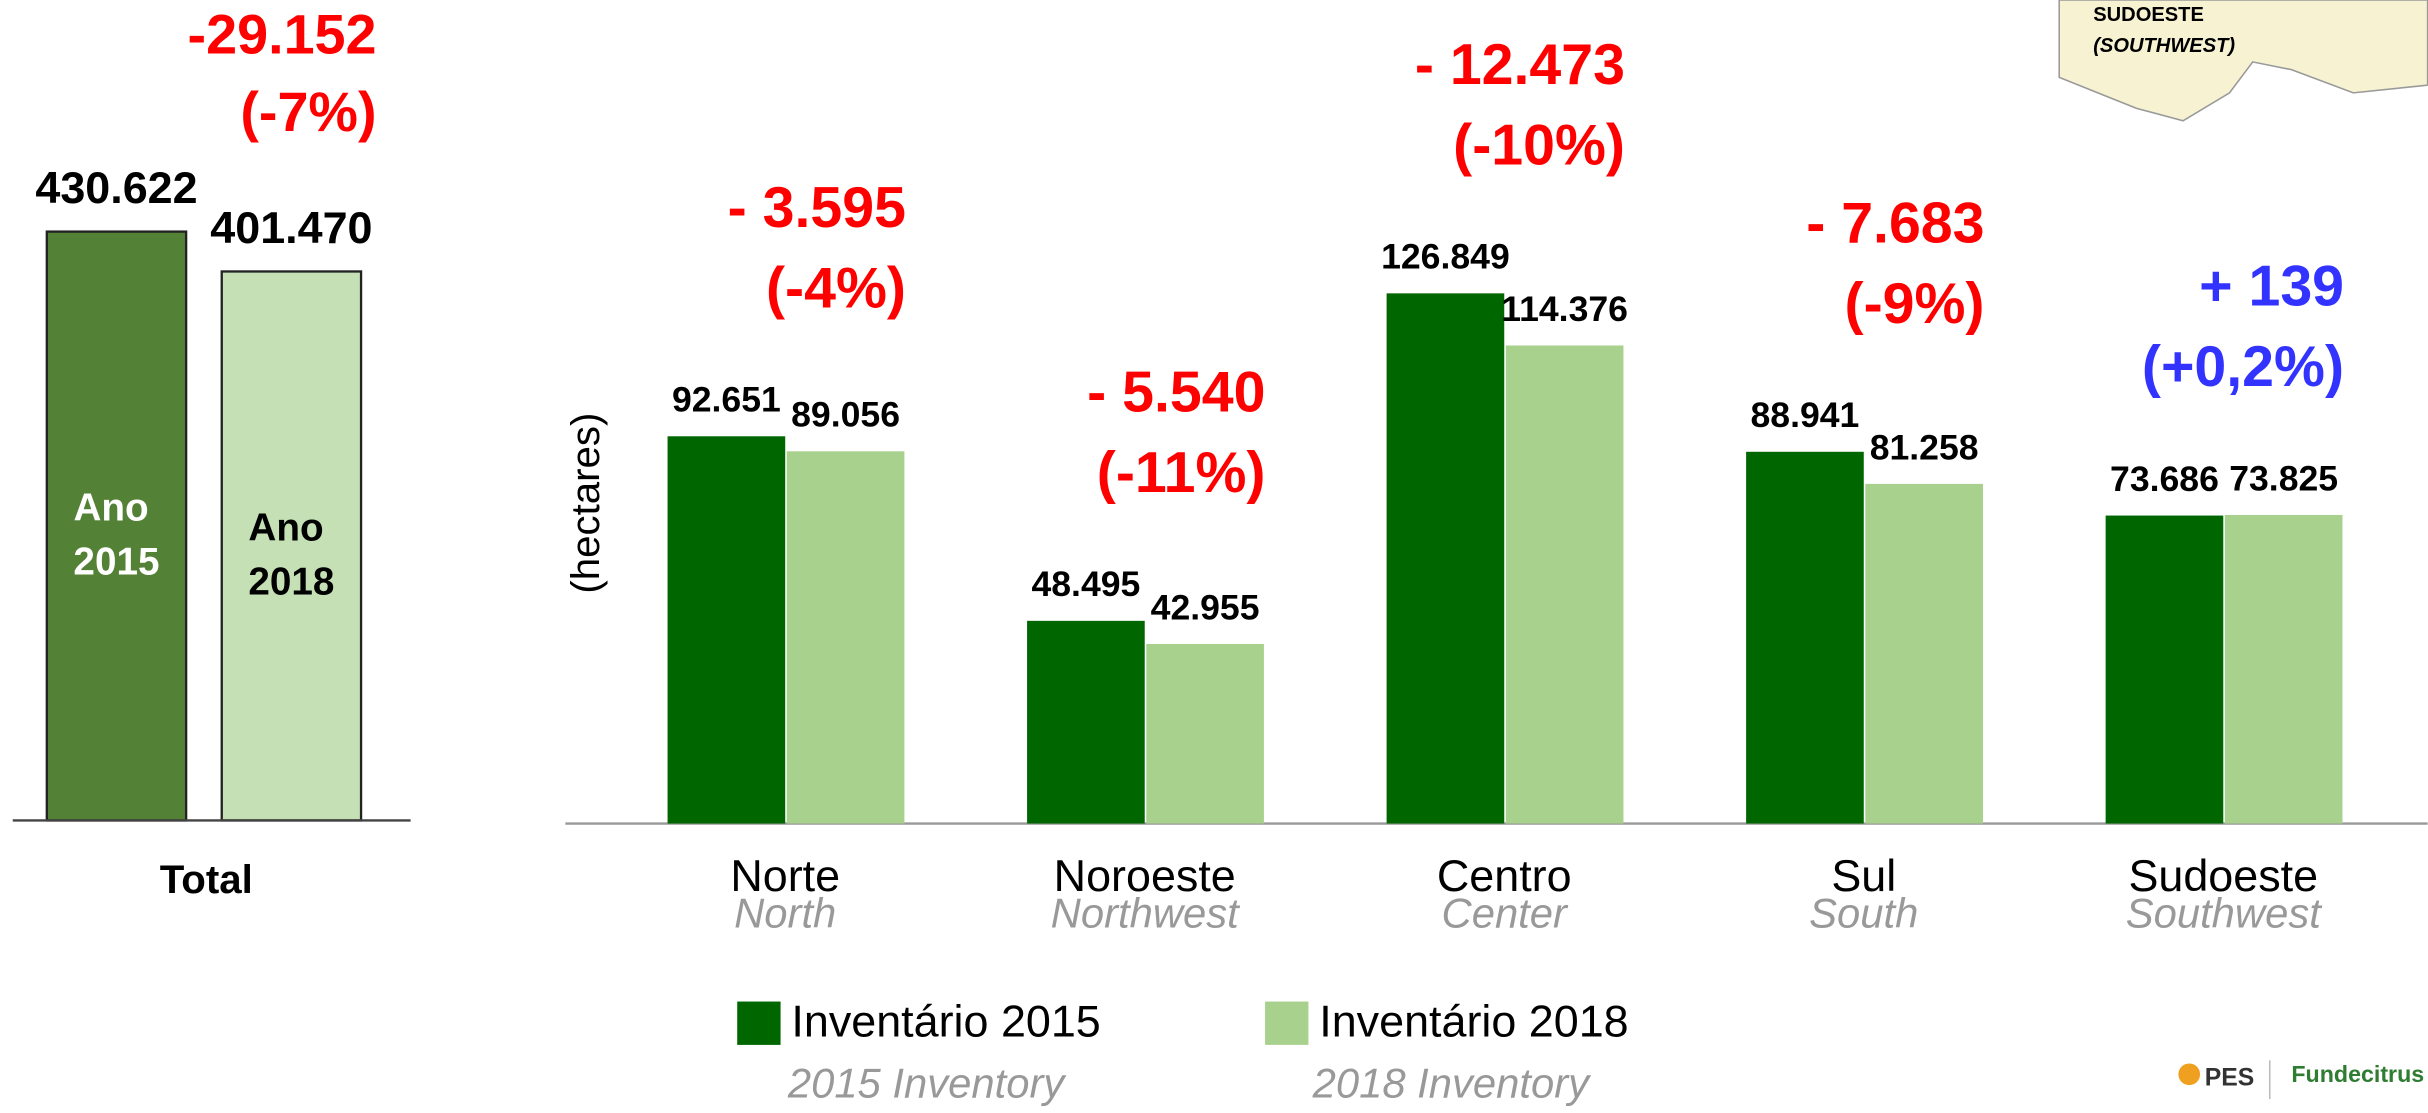  Describe the element at coordinates (2243, 367) in the screenshot. I see `change-annotation: (+0,2%)` at that location.